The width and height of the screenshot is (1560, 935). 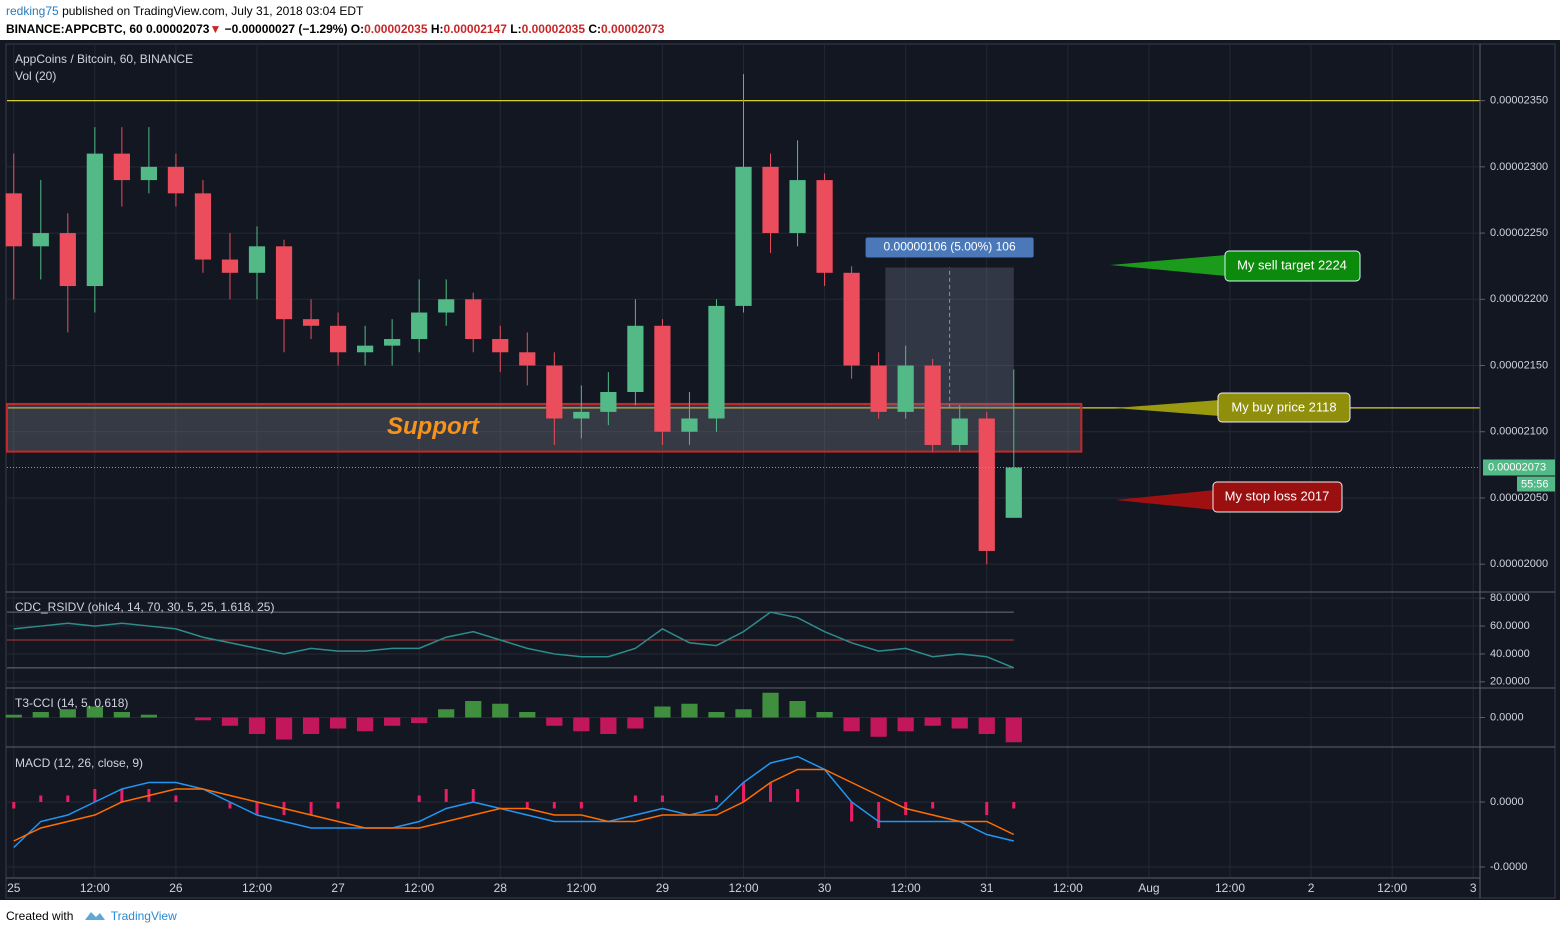 What do you see at coordinates (14, 888) in the screenshot?
I see `x-tick-label: 25` at bounding box center [14, 888].